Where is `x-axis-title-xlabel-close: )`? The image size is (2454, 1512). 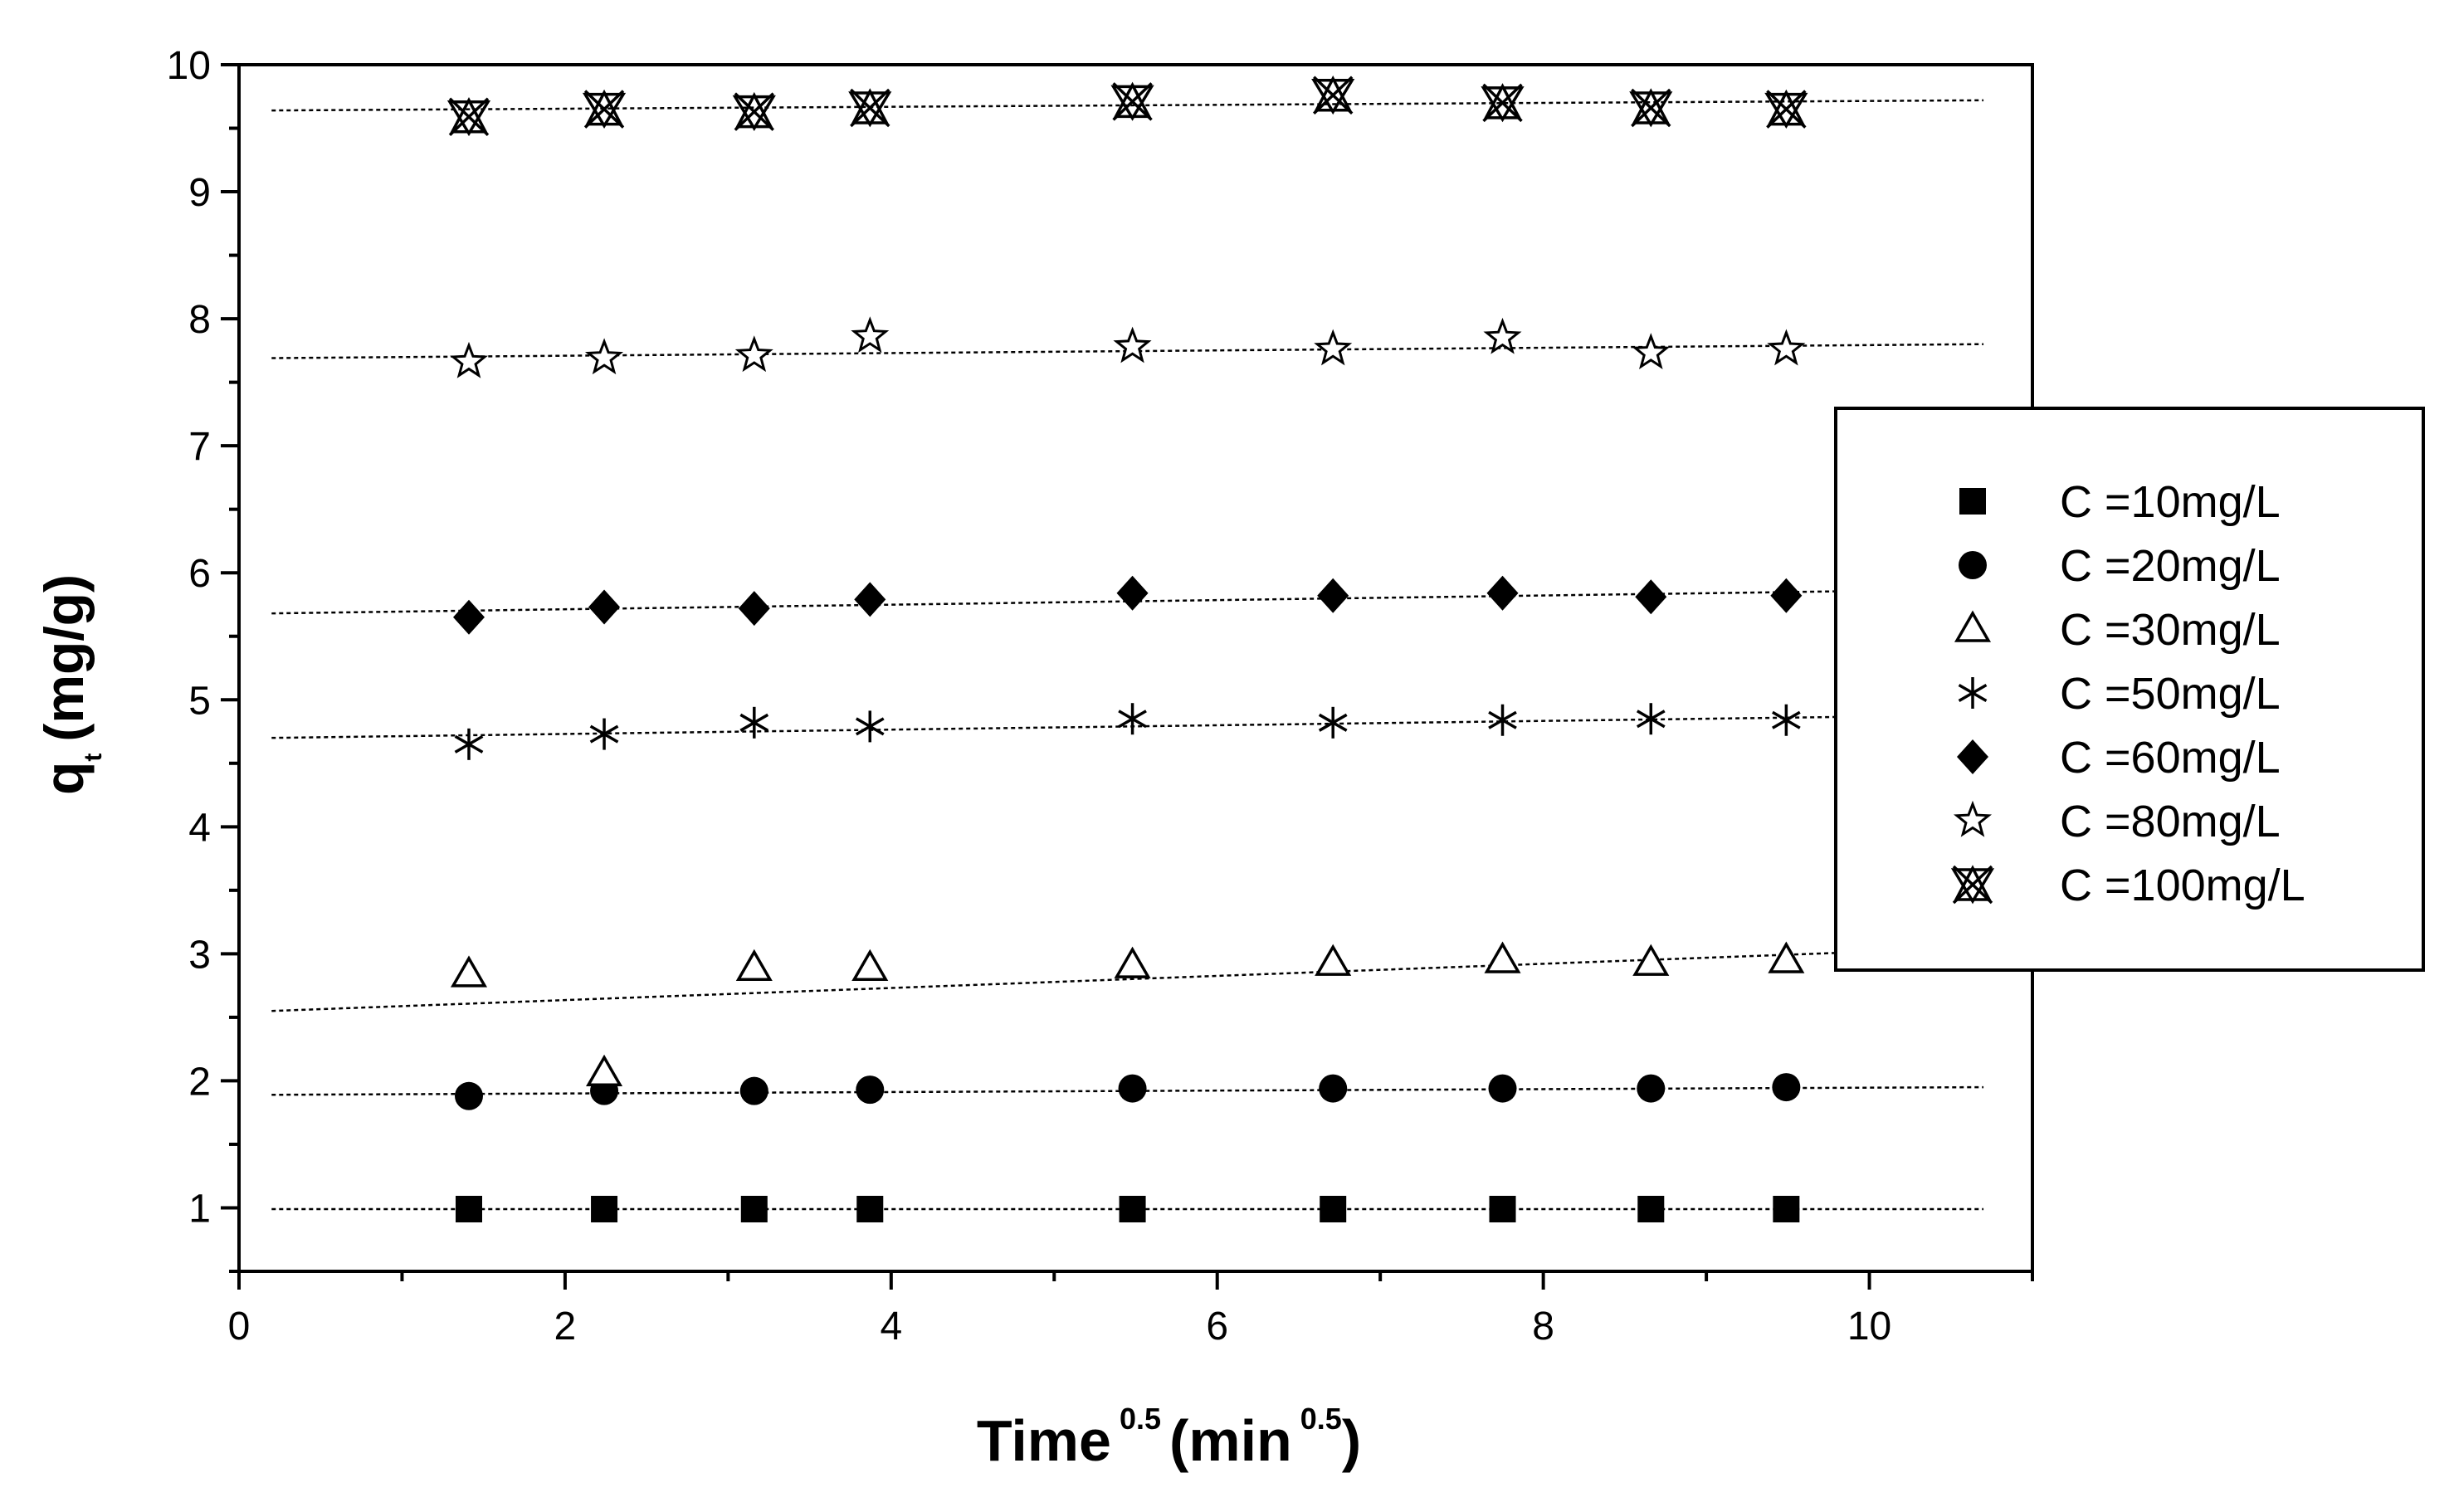
x-axis-title-xlabel-close: ) is located at coordinates (1351, 1440).